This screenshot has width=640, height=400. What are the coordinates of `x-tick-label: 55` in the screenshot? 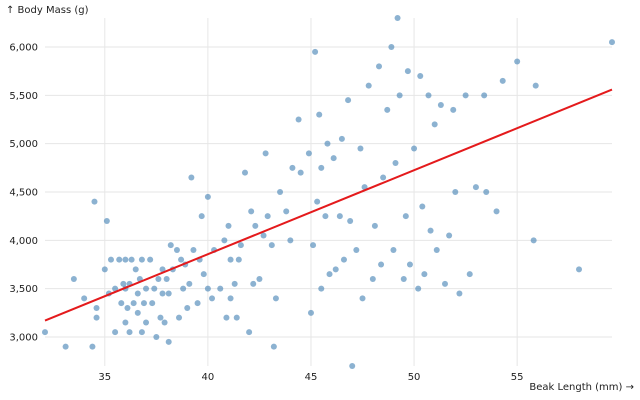 It's located at (517, 377).